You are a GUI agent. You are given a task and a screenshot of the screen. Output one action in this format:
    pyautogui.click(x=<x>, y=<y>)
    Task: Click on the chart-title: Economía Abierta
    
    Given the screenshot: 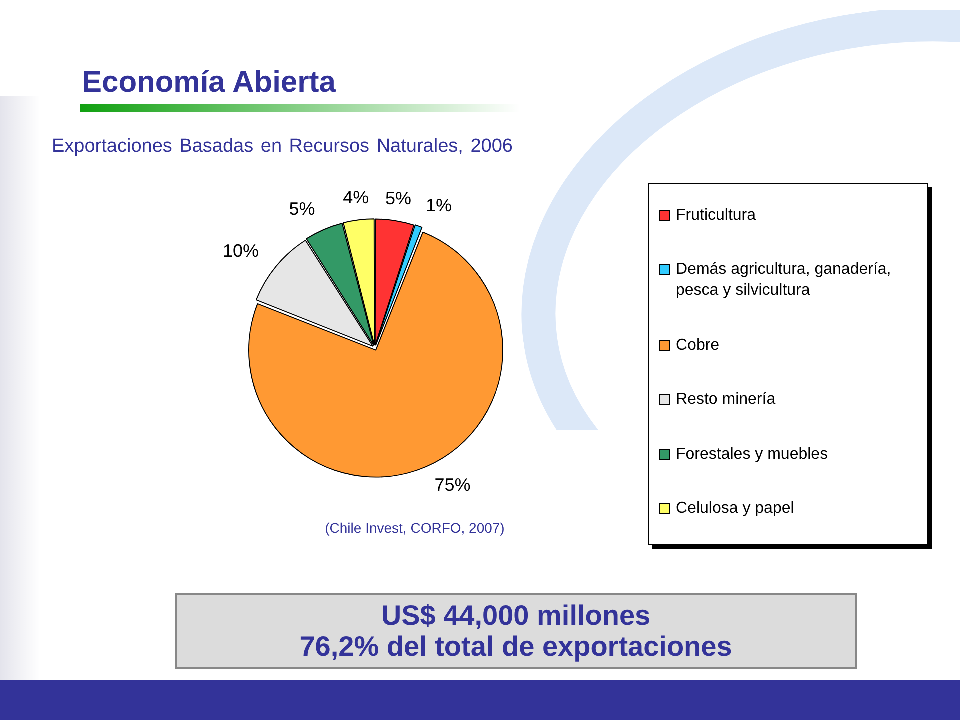 What is the action you would take?
    pyautogui.click(x=209, y=83)
    